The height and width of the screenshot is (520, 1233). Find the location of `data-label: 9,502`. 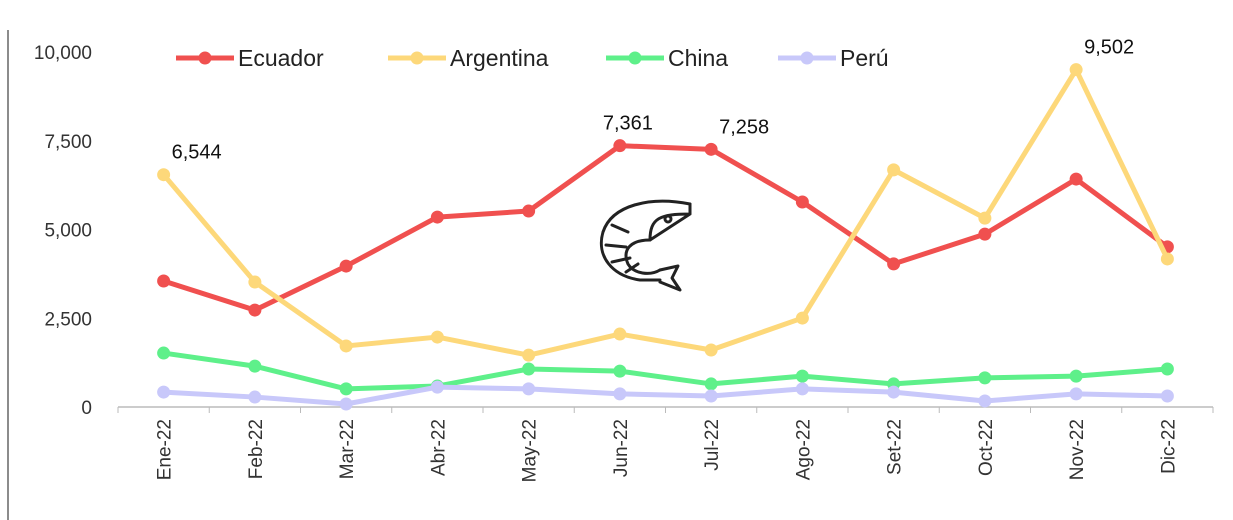

data-label: 9,502 is located at coordinates (1109, 48).